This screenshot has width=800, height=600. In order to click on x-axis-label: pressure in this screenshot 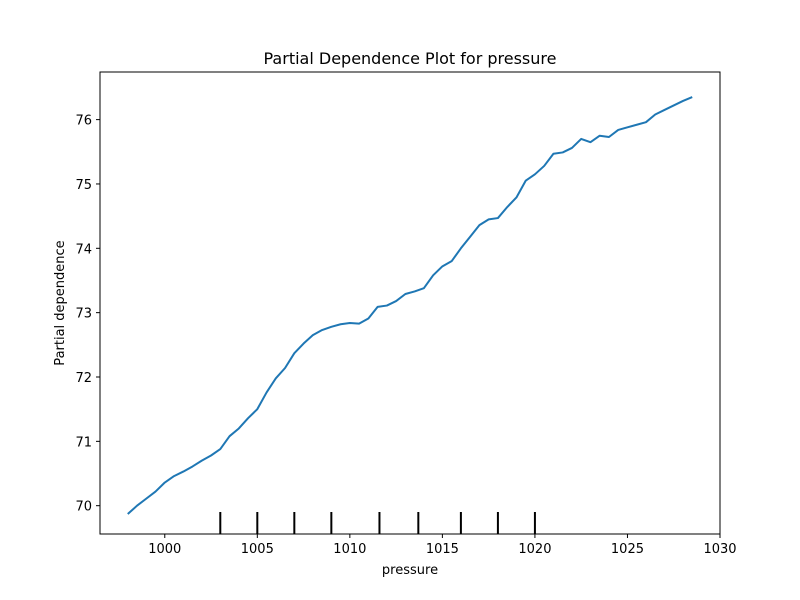, I will do `click(410, 570)`.